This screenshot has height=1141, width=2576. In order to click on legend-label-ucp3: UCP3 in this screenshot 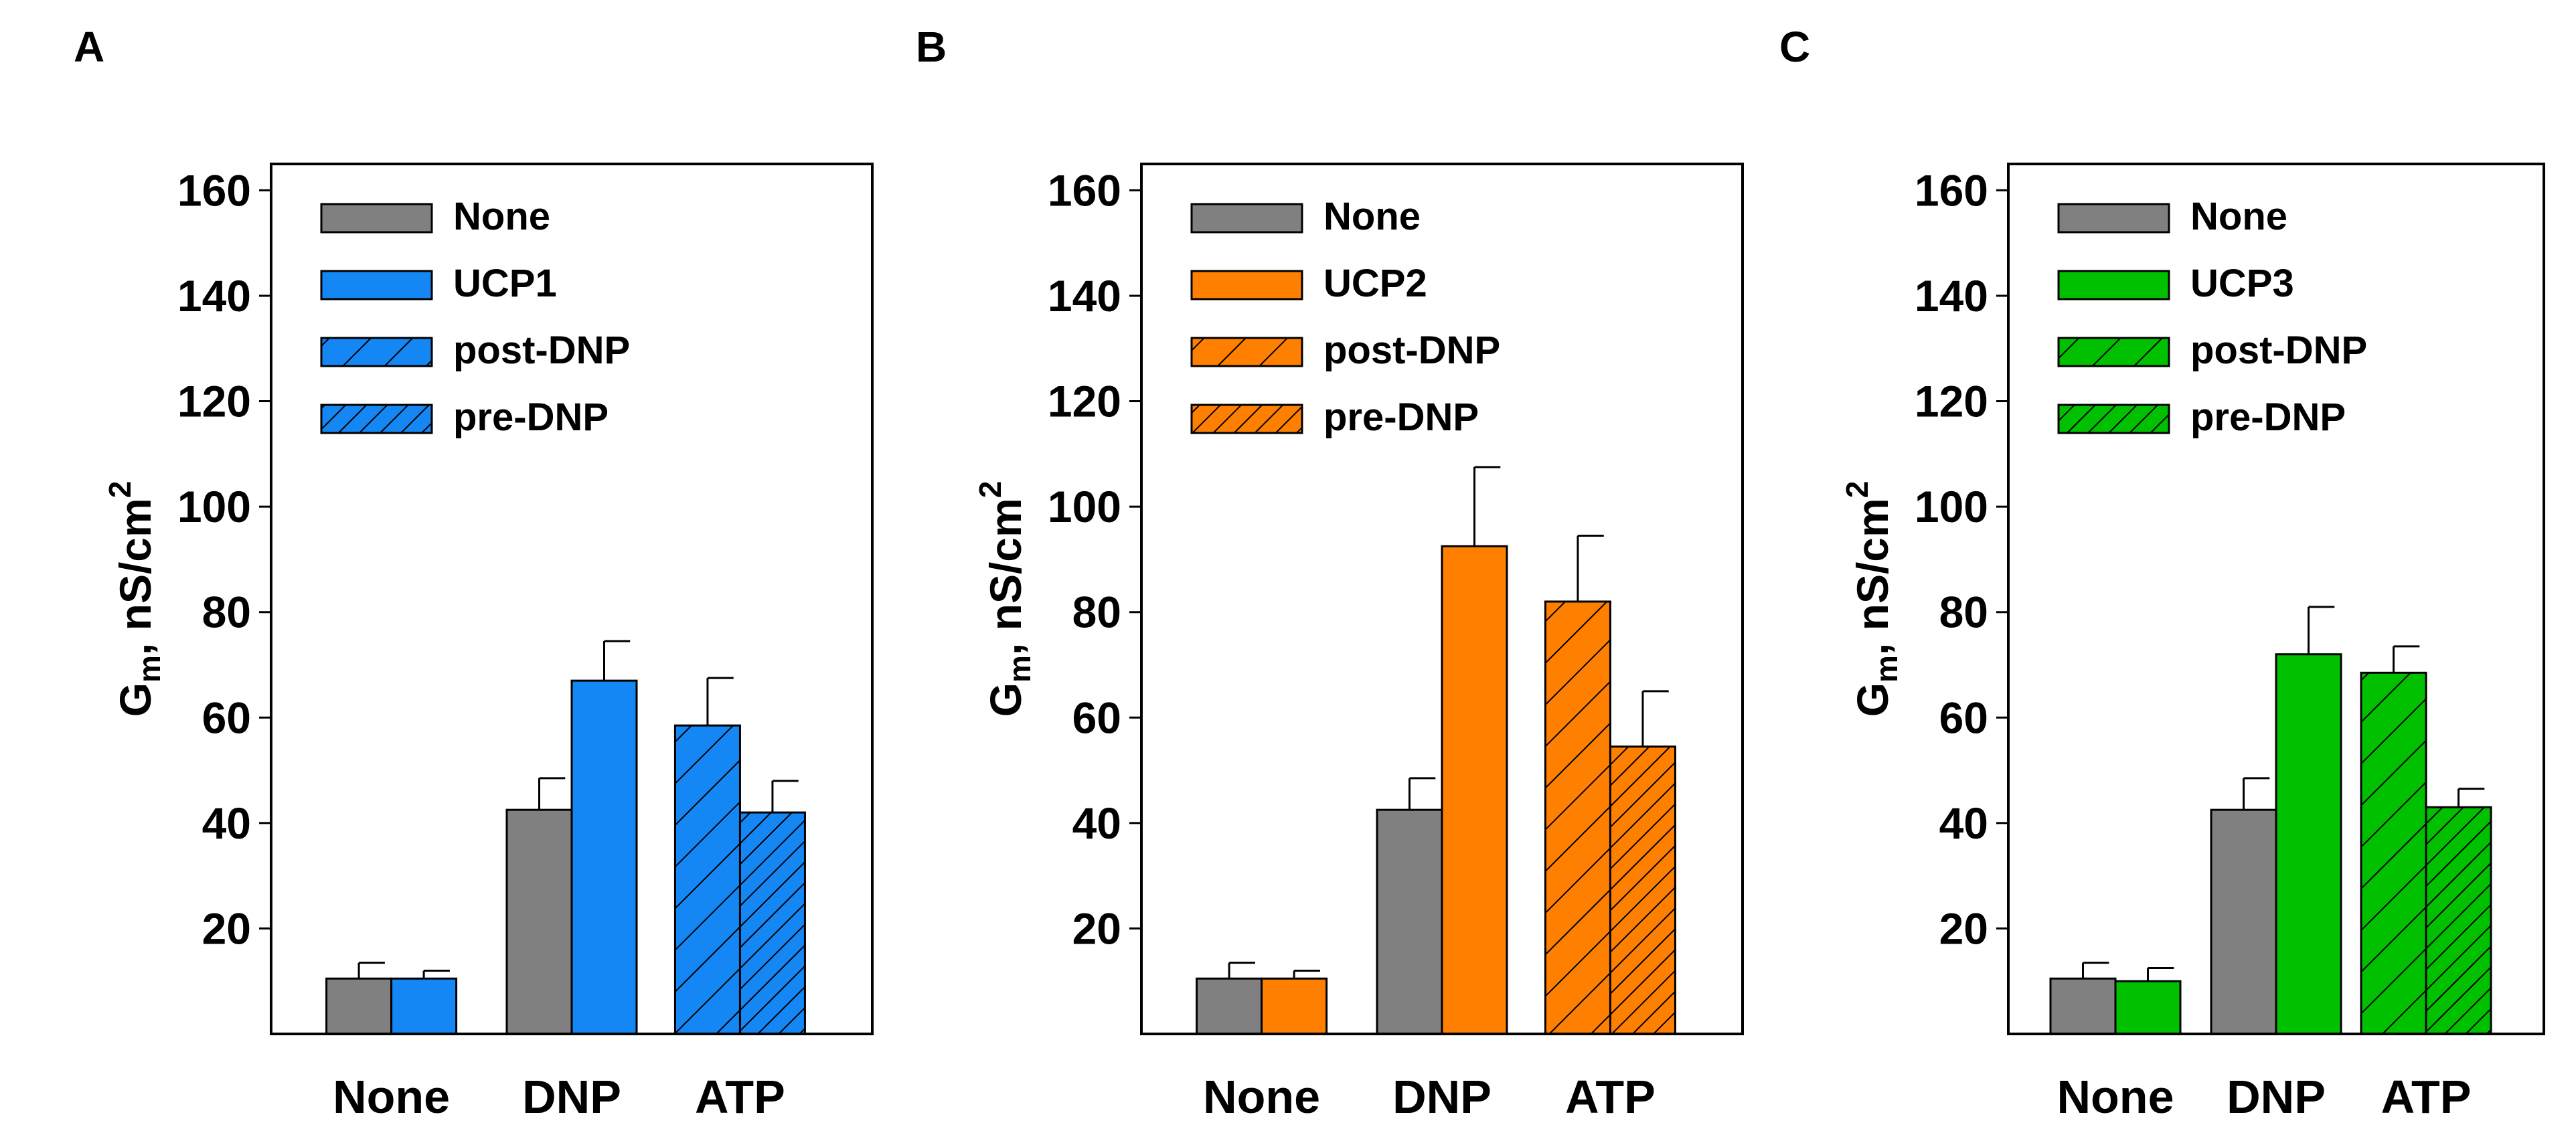, I will do `click(2242, 283)`.